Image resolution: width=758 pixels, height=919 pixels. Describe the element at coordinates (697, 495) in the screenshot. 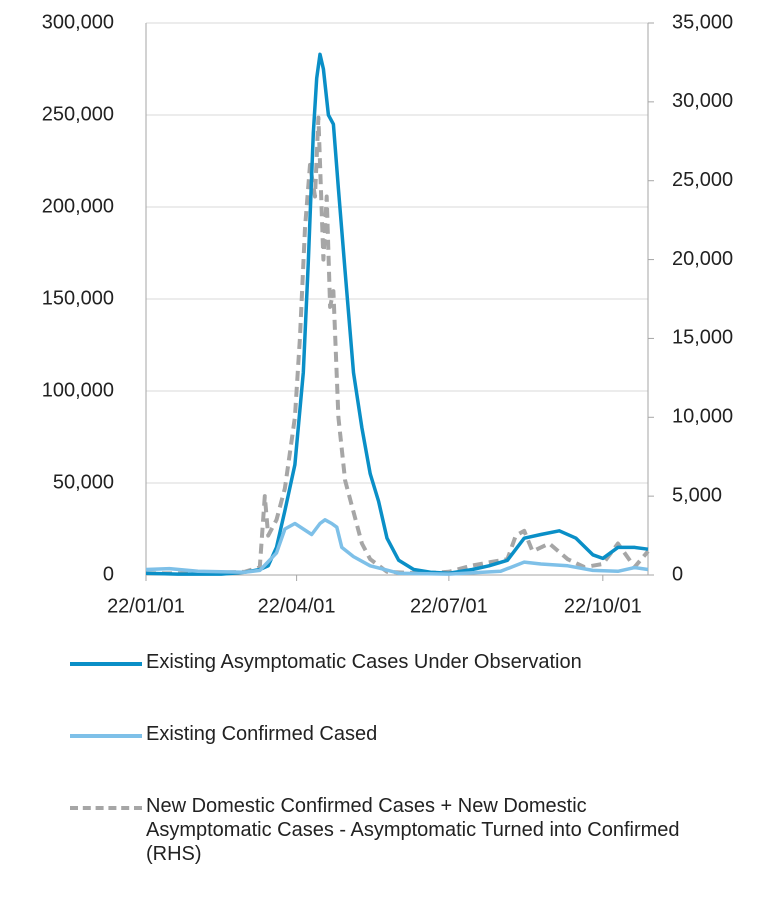

I see `y2-tick-label: 5,000` at that location.